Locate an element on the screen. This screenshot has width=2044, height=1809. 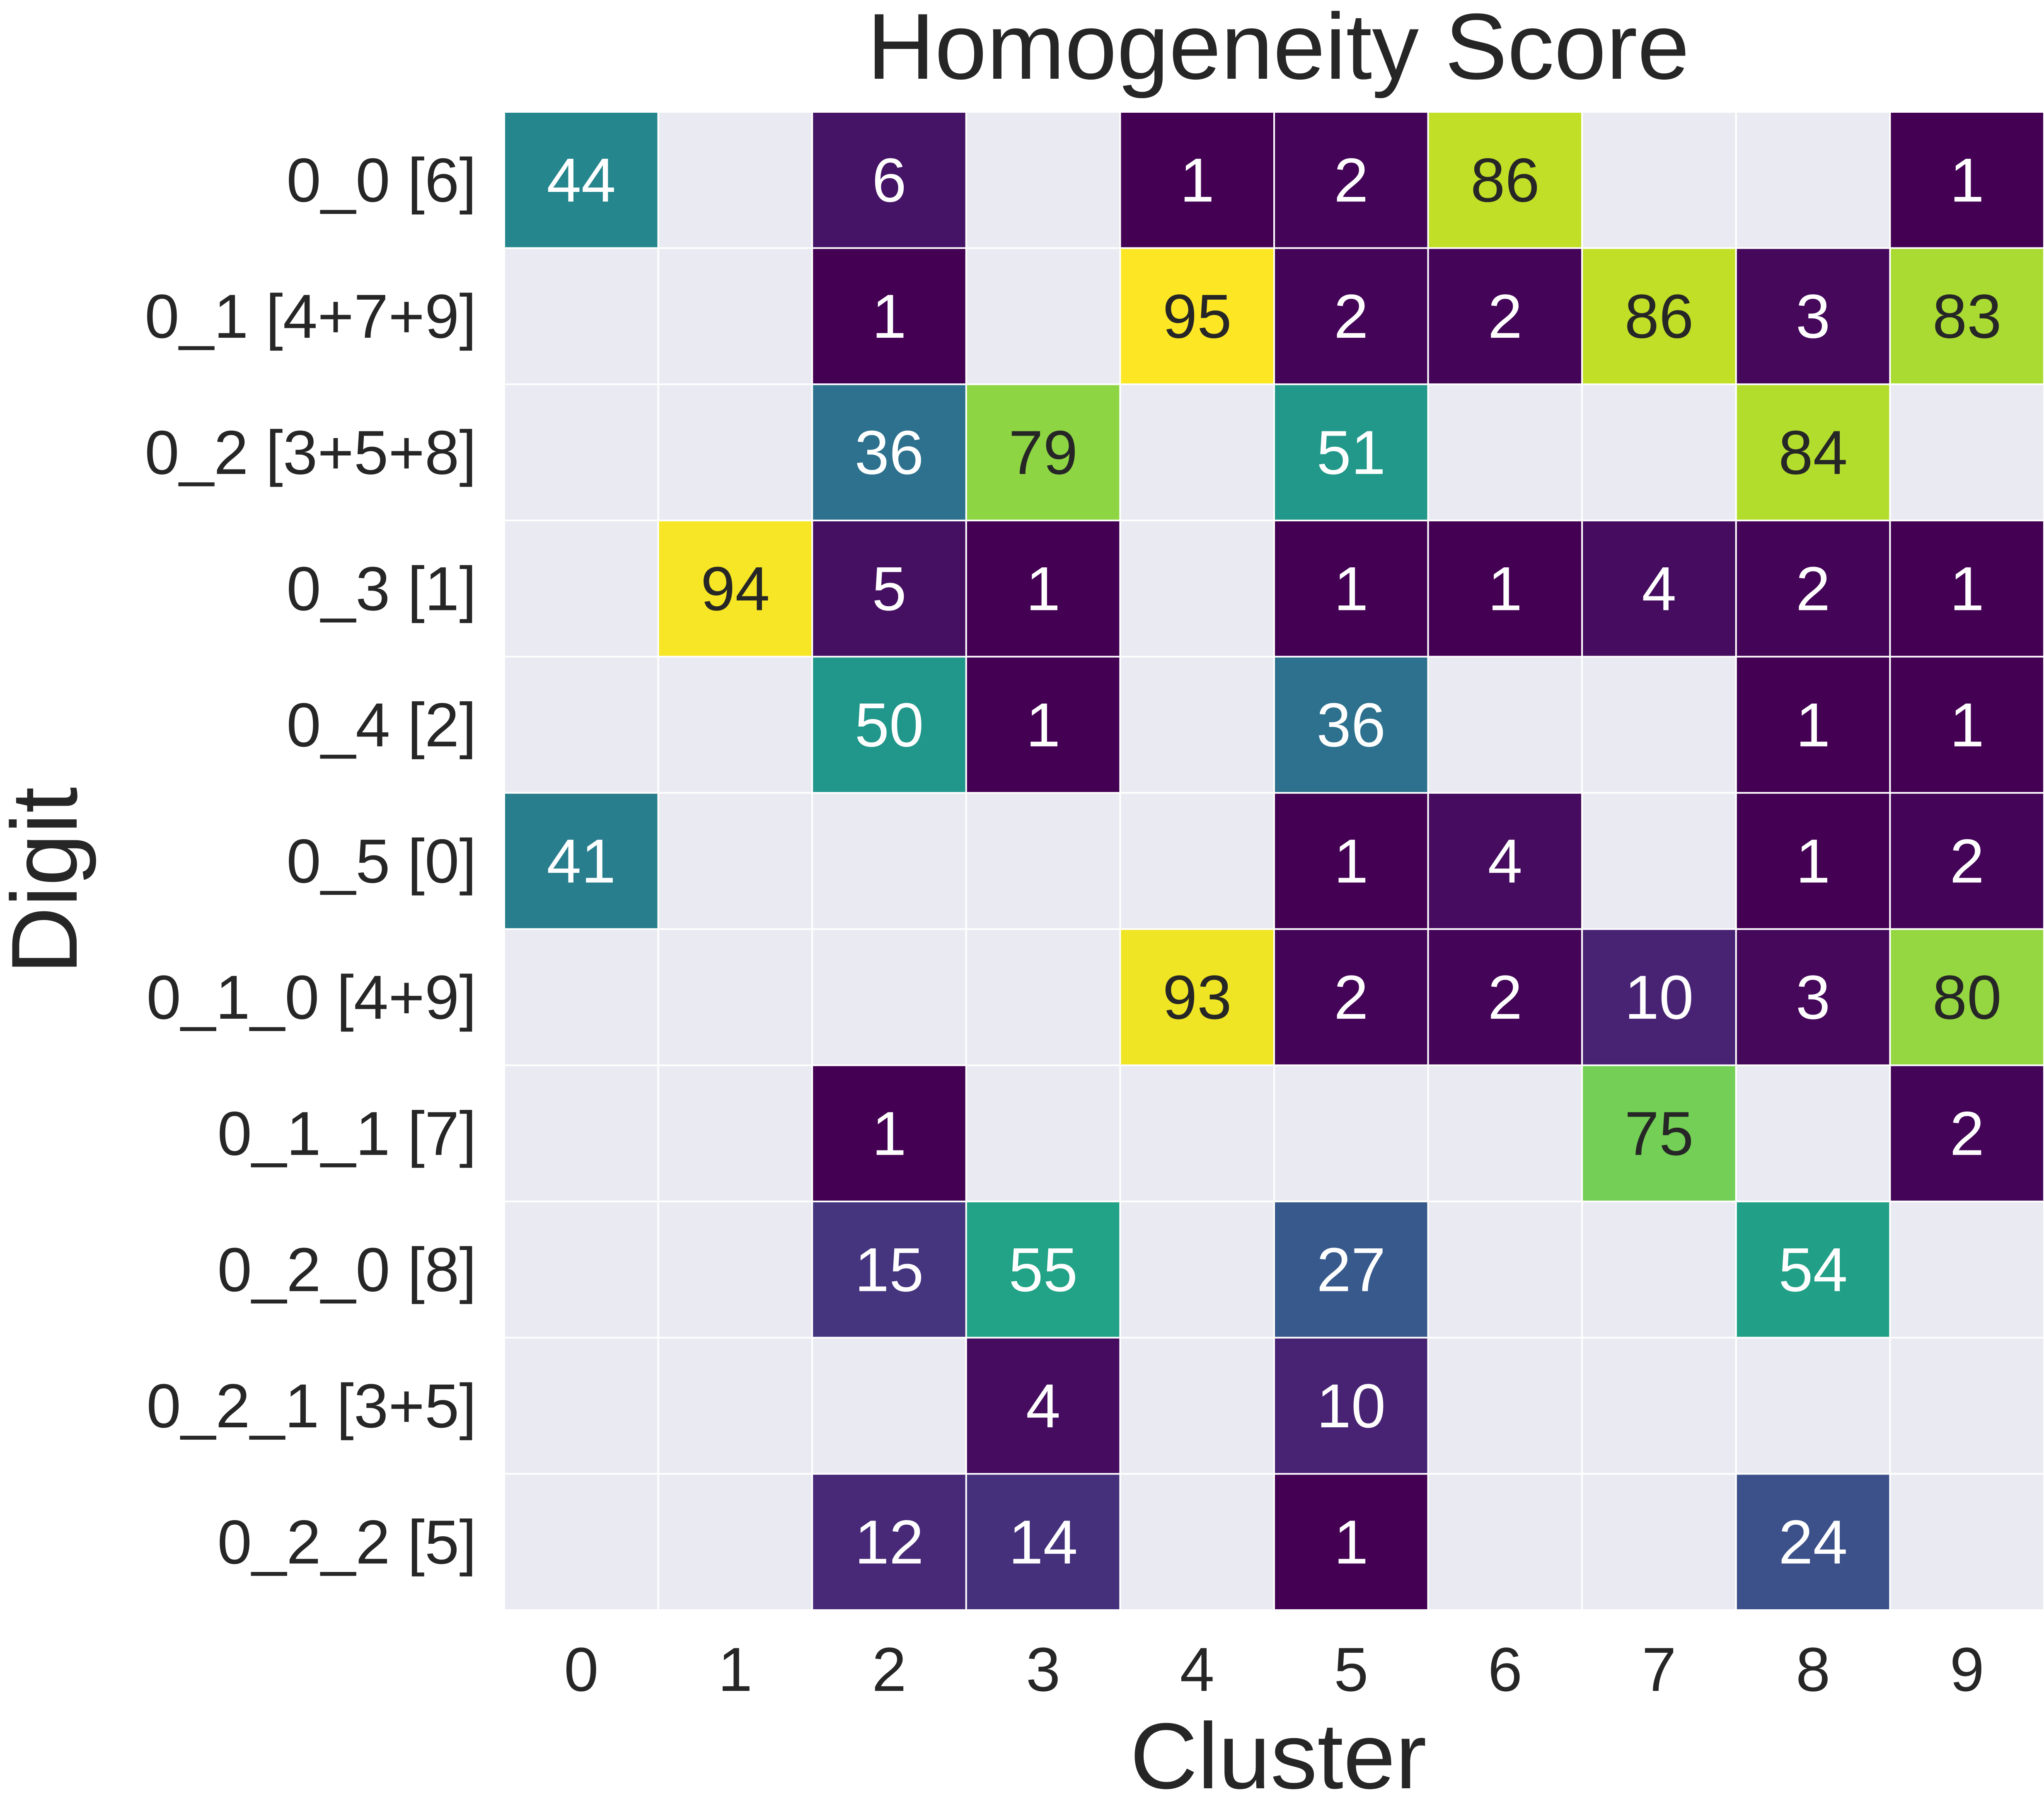
x-tick-label: 9 is located at coordinates (1967, 1669).